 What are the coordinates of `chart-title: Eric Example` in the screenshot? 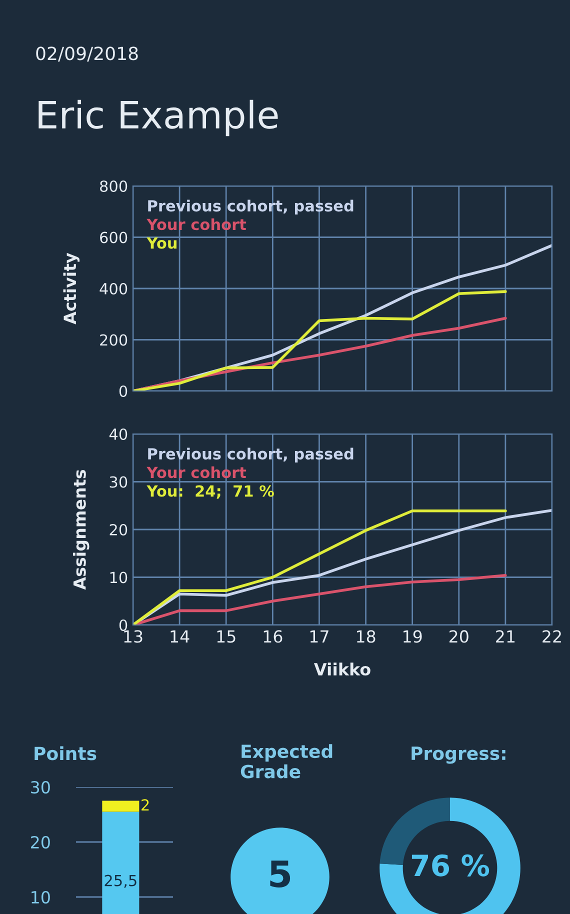 It's located at (158, 118).